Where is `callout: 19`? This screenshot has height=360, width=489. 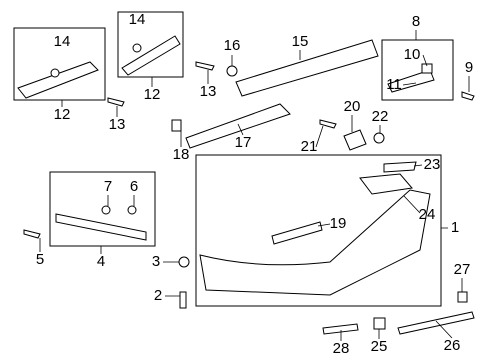
callout: 19 is located at coordinates (338, 223).